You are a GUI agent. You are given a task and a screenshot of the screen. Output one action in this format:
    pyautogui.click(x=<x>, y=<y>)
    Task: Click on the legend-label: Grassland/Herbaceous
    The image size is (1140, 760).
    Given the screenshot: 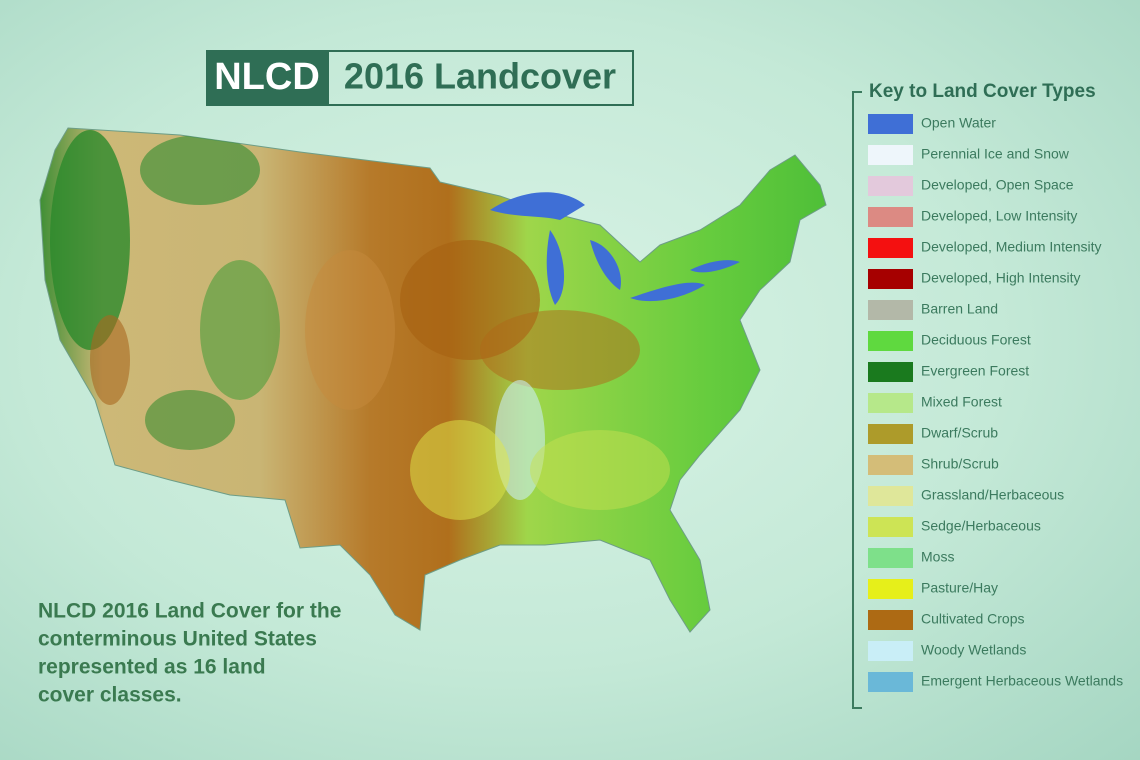 What is the action you would take?
    pyautogui.click(x=992, y=495)
    